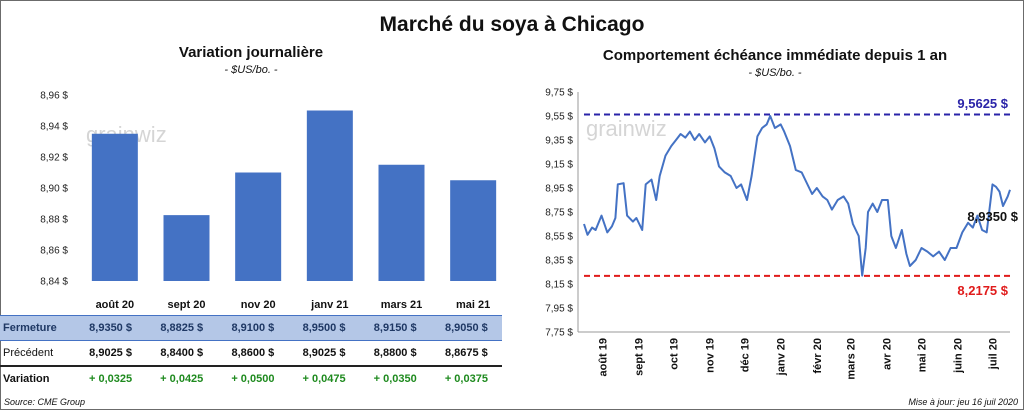  Describe the element at coordinates (559, 285) in the screenshot. I see `y-tick-label: 8,15 $` at that location.